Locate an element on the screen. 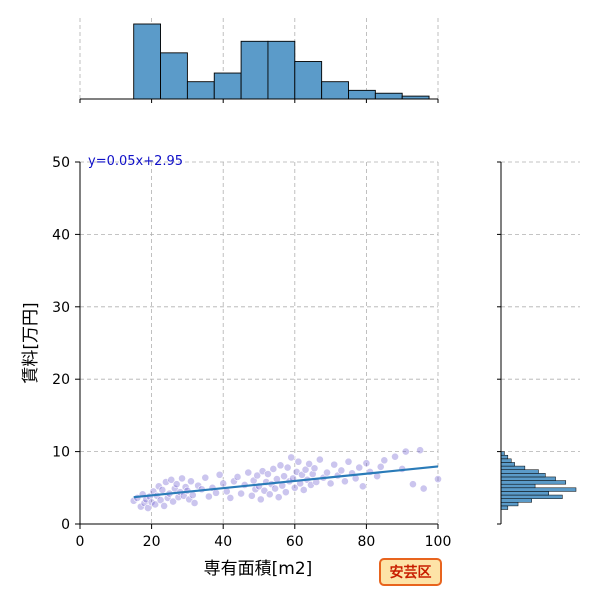 This screenshot has width=600, height=600. x-tick-label: 40 is located at coordinates (223, 542).